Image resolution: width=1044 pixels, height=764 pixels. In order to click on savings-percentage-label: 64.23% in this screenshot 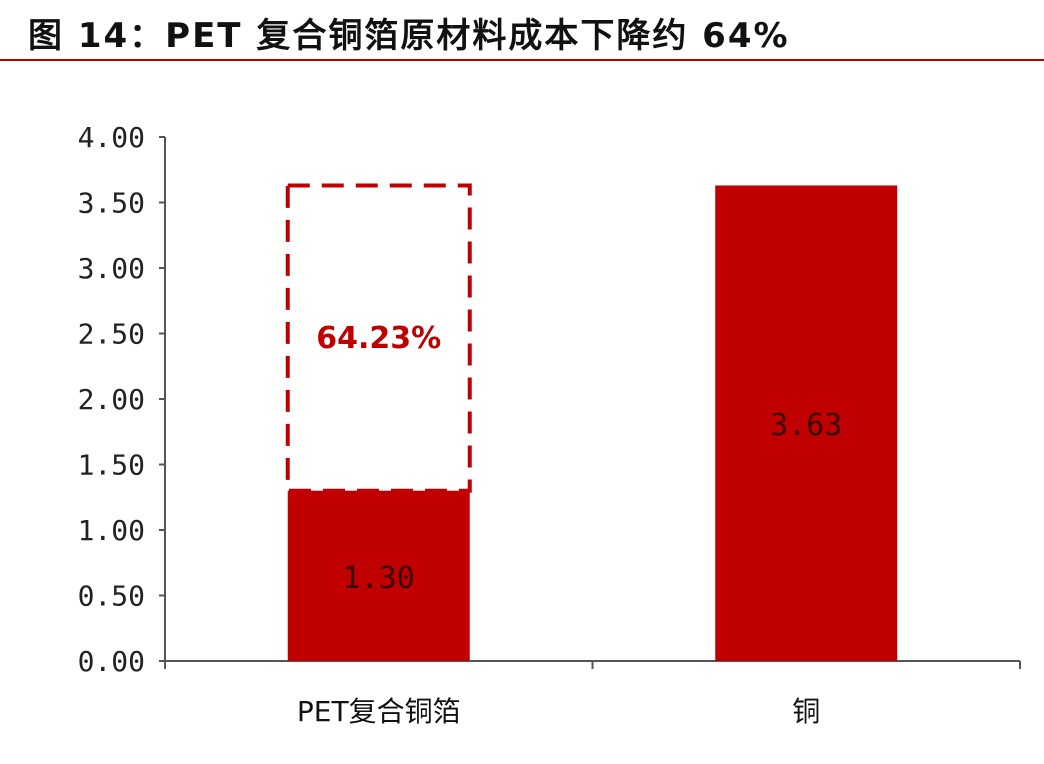, I will do `click(378, 338)`.